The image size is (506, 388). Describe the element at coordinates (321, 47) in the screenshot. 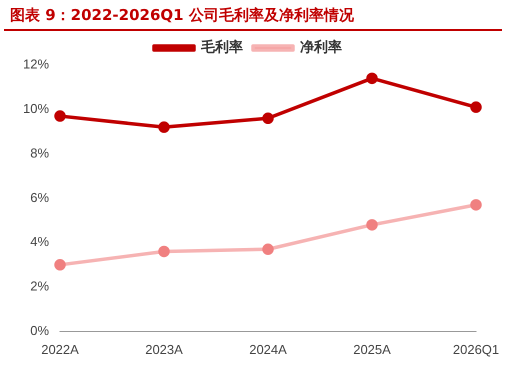

I see `legend-label: 净利率` at that location.